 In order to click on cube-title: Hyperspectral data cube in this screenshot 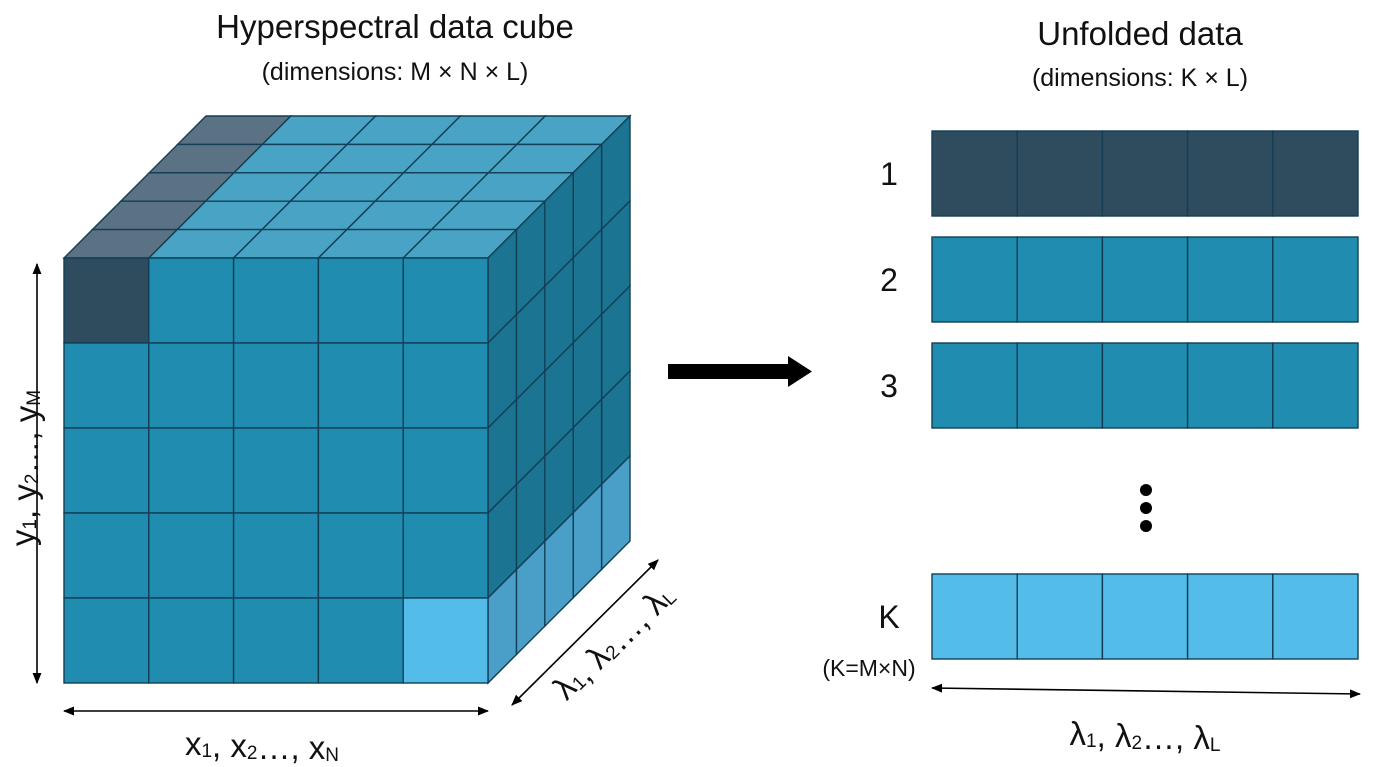, I will do `click(395, 26)`.